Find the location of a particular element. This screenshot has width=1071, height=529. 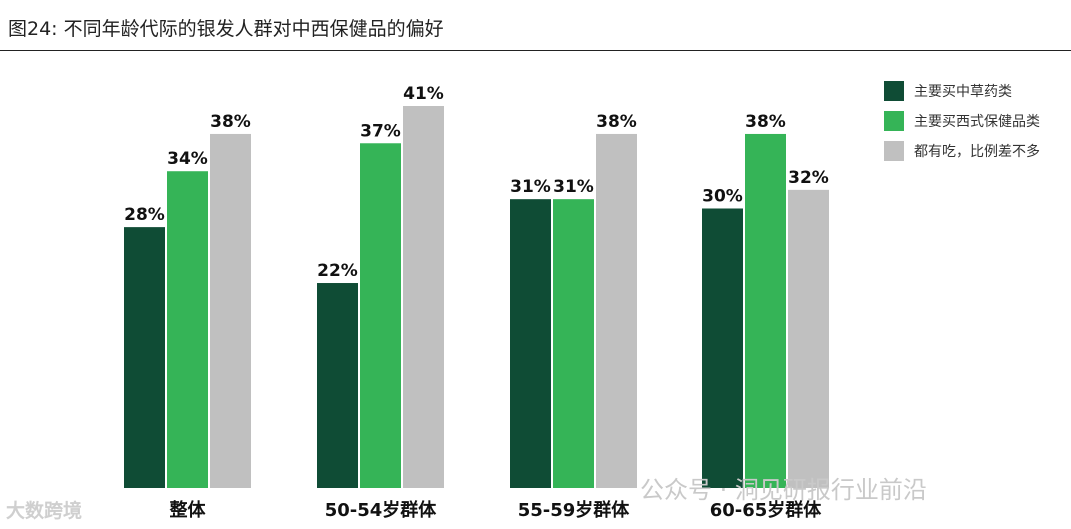

chart-legend: 主要买中草药类 主要买西式保健品类 都有吃，比例差不多 is located at coordinates (962, 121).